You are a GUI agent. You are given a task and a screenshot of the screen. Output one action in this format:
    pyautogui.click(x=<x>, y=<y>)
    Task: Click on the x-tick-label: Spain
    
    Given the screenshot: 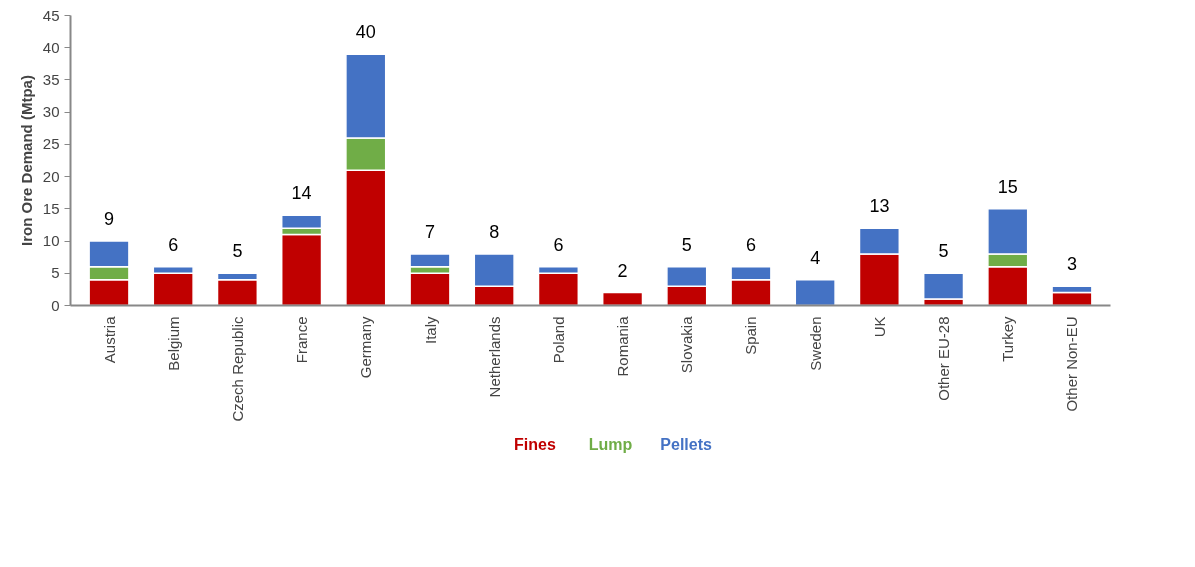 What is the action you would take?
    pyautogui.click(x=751, y=335)
    